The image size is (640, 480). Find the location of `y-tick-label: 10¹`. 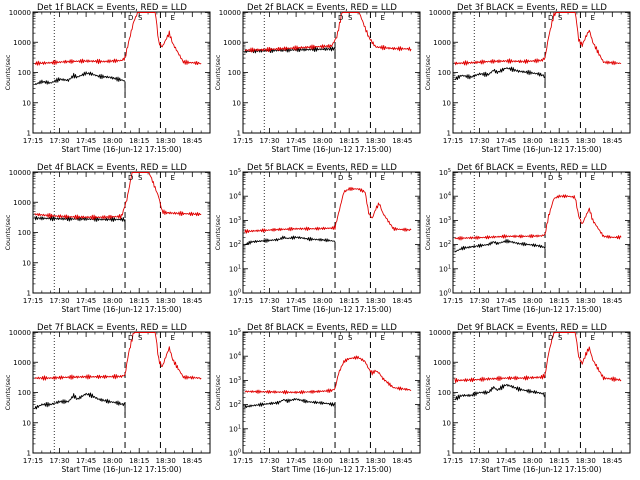

y-tick-label: 10¹ is located at coordinates (235, 268).